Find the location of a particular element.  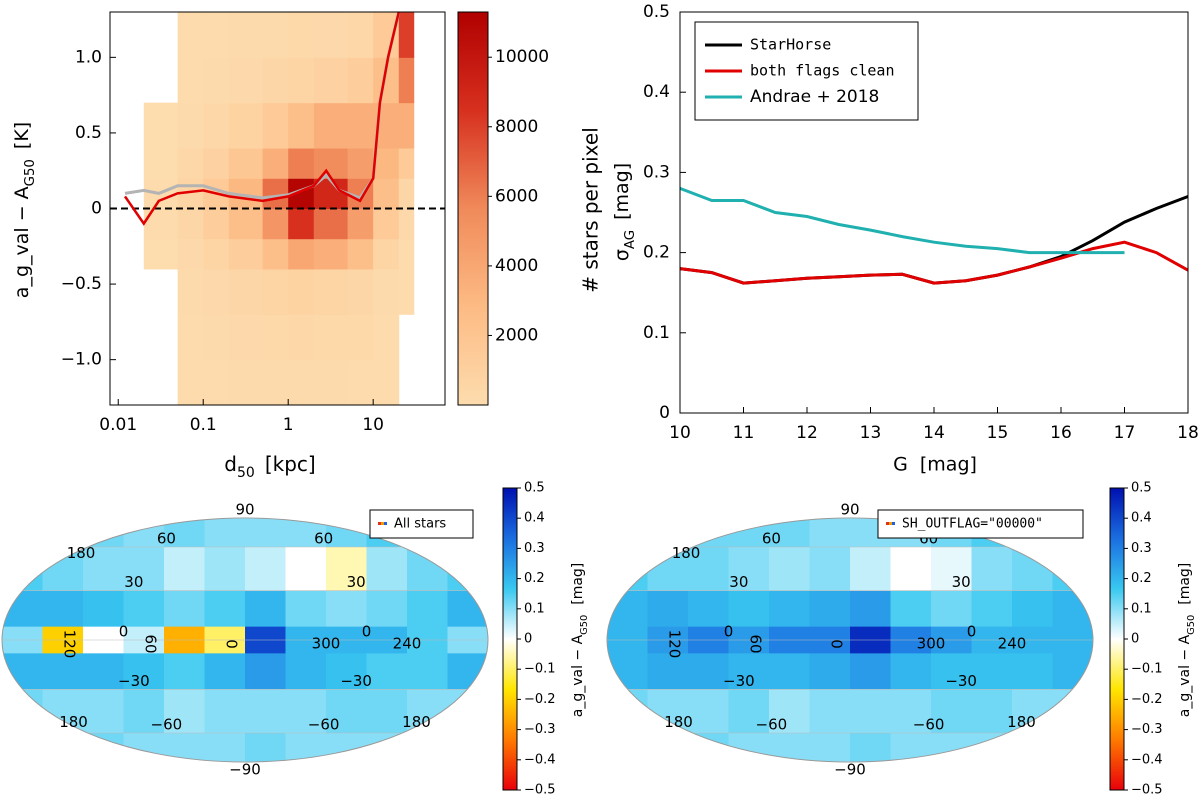

y-axis-label-part: G50 is located at coordinates (30, 172).